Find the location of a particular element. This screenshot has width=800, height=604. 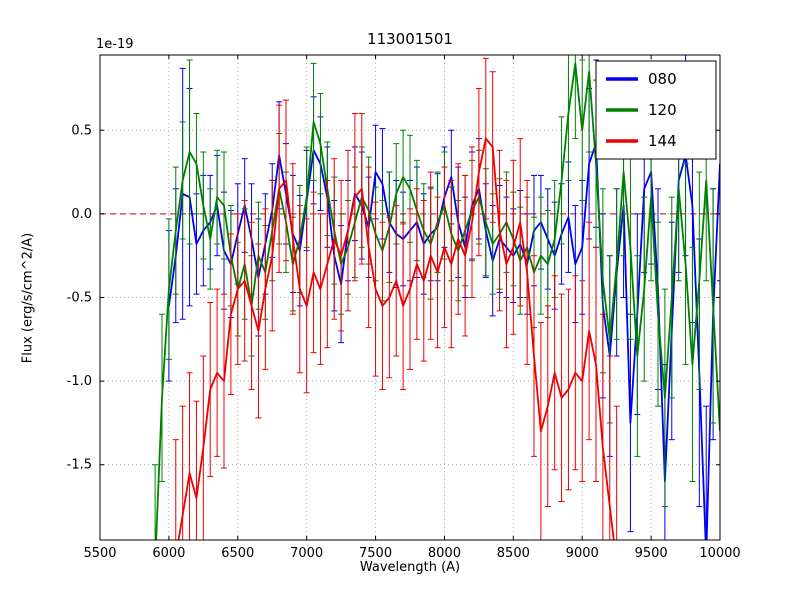

legend-label-120: 120 is located at coordinates (662, 110).